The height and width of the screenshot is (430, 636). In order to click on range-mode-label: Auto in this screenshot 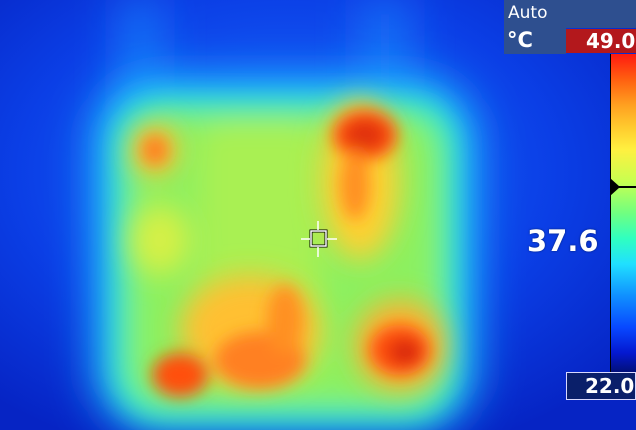, I will do `click(528, 13)`.